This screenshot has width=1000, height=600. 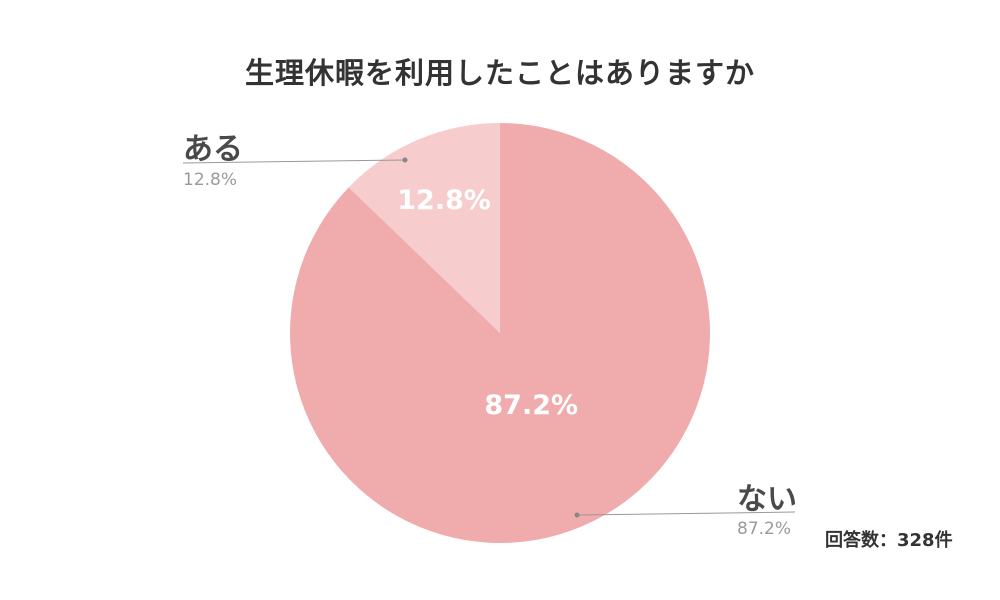 What do you see at coordinates (405, 160) in the screenshot?
I see `leader-dot-aru` at bounding box center [405, 160].